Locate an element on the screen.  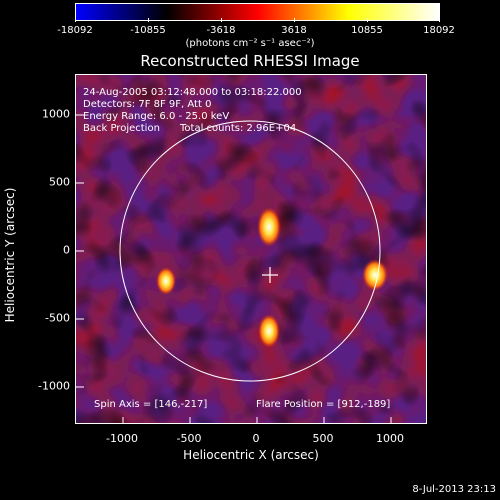
colorbar-ticks: -18092 -10855 -3618 3618 10855 18092 is located at coordinates (256, 20).